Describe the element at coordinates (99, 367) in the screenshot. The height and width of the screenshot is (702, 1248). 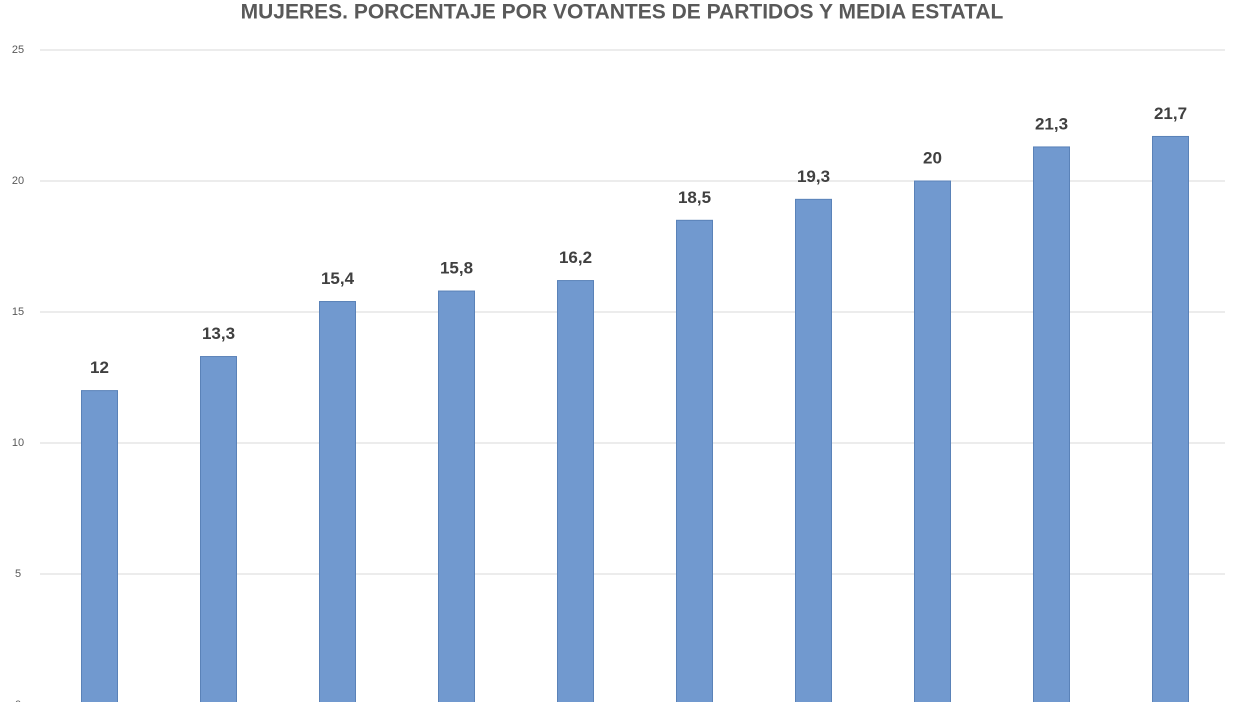
I see `value-label: 12` at that location.